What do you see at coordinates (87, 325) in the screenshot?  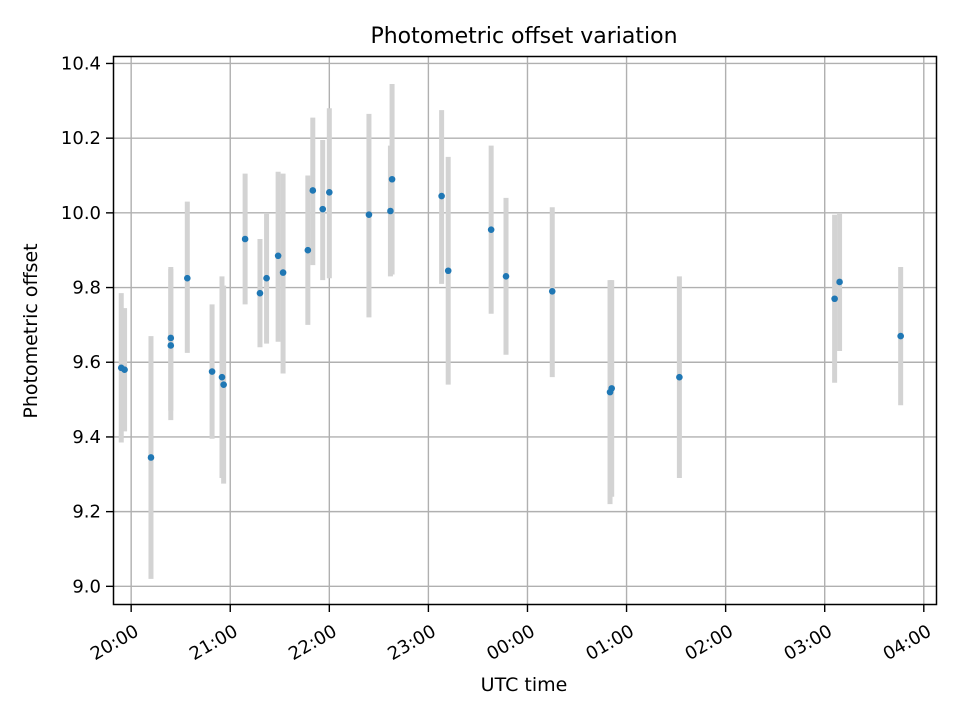 I see `y-axis: 9.0 9.2 9.4 9.6 9.8 10.0 10.2 10.4` at bounding box center [87, 325].